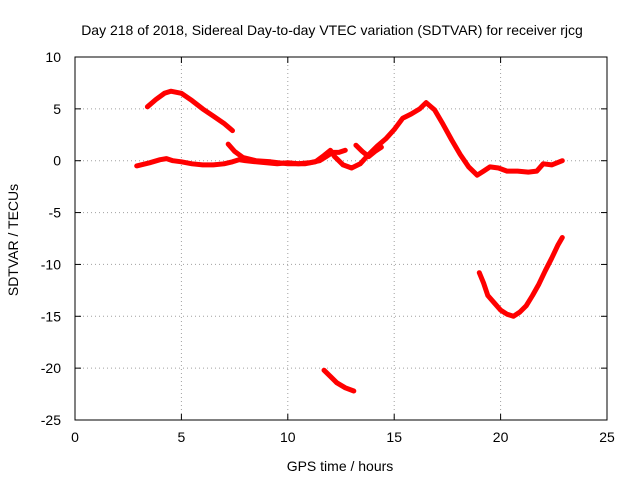  What do you see at coordinates (51, 420) in the screenshot?
I see `y-tick-label: -25` at bounding box center [51, 420].